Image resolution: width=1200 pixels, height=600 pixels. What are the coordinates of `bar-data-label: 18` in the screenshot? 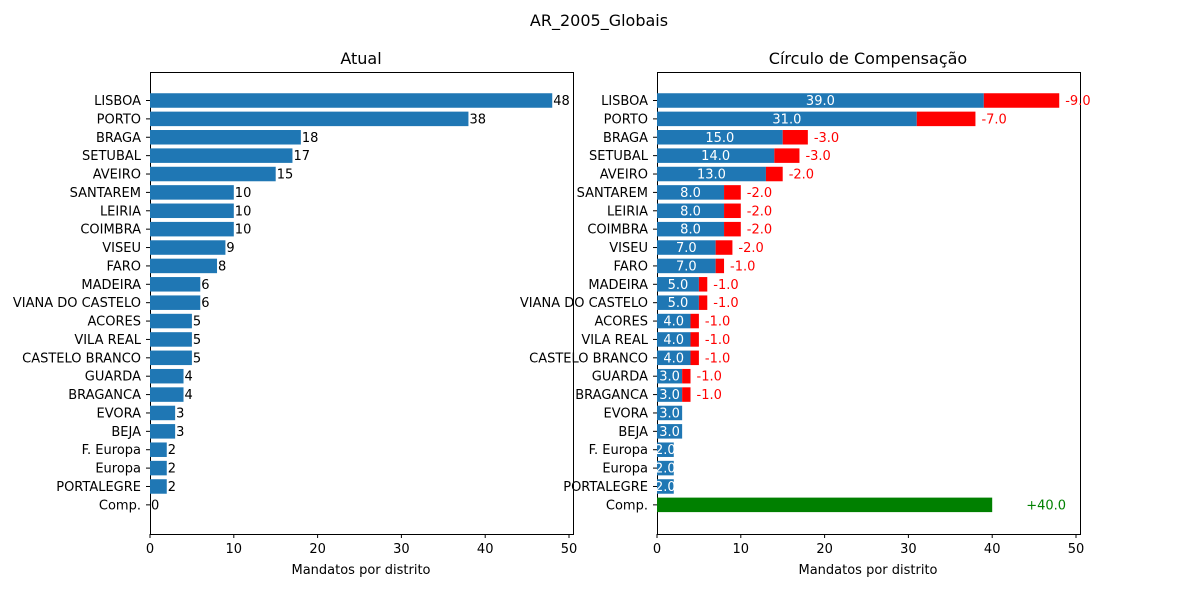 It's located at (310, 138).